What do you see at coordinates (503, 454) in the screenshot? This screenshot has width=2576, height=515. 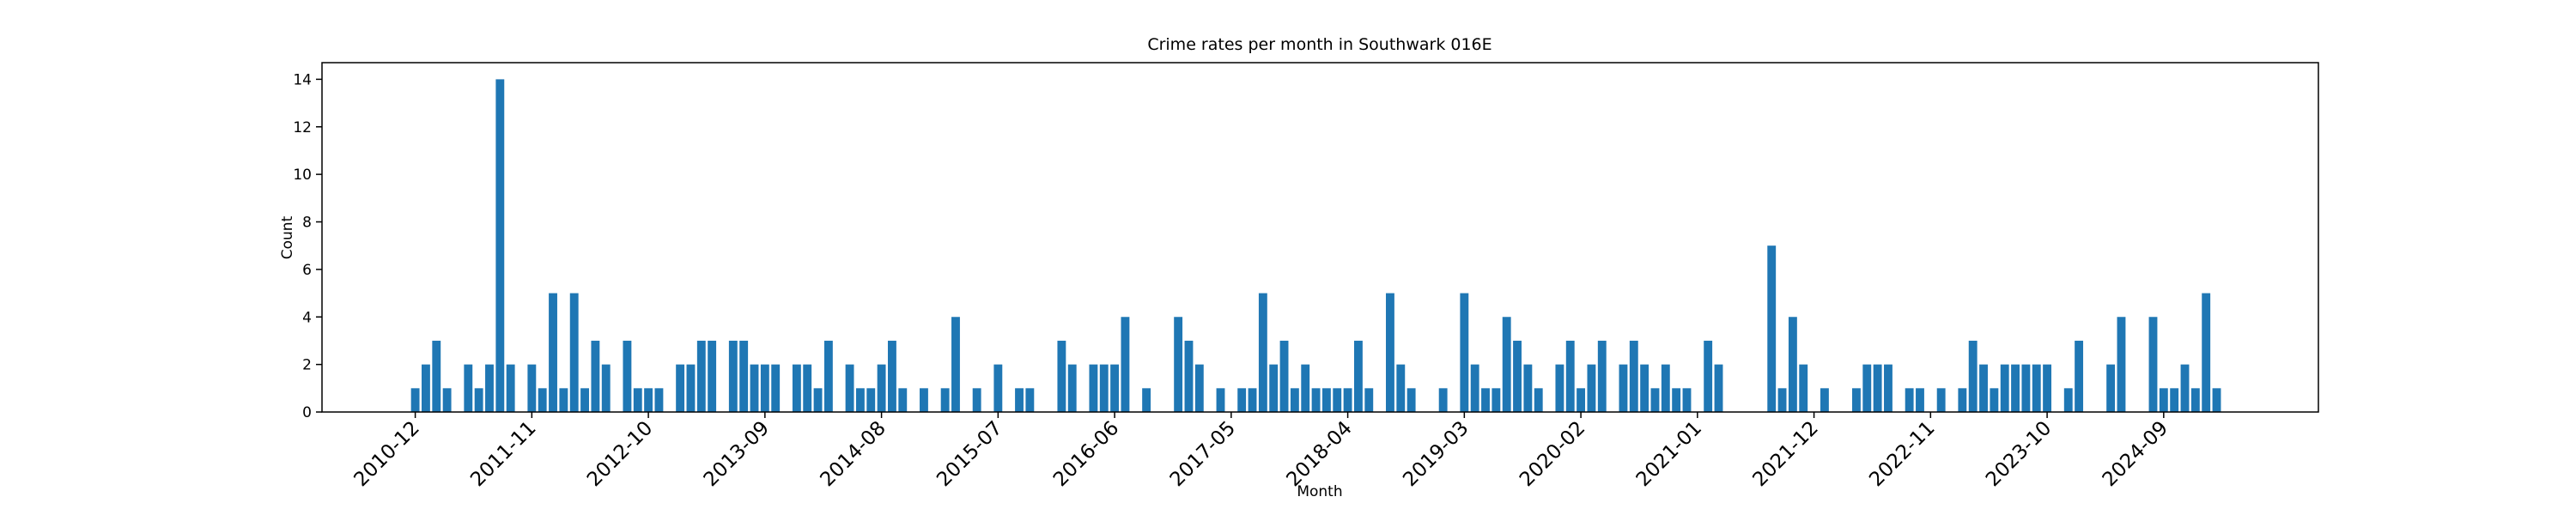 I see `x-tick-label: 2011-11` at bounding box center [503, 454].